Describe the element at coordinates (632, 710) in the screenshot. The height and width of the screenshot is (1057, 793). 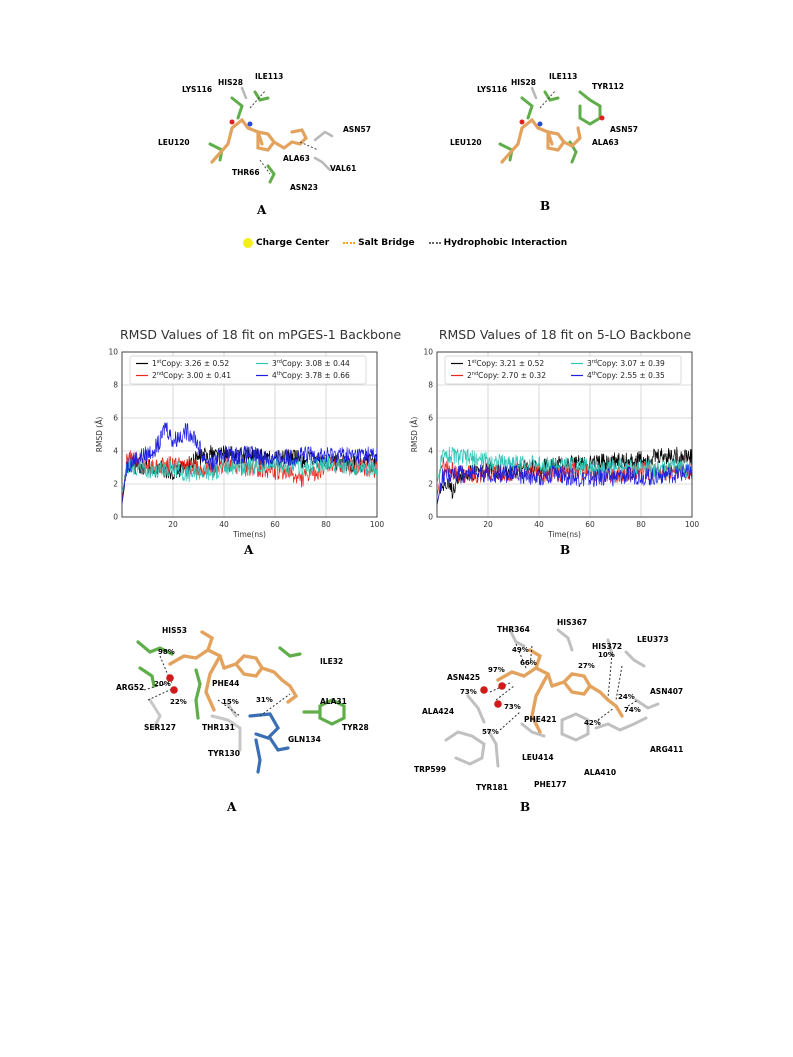
I see `percent-label: 74%` at that location.